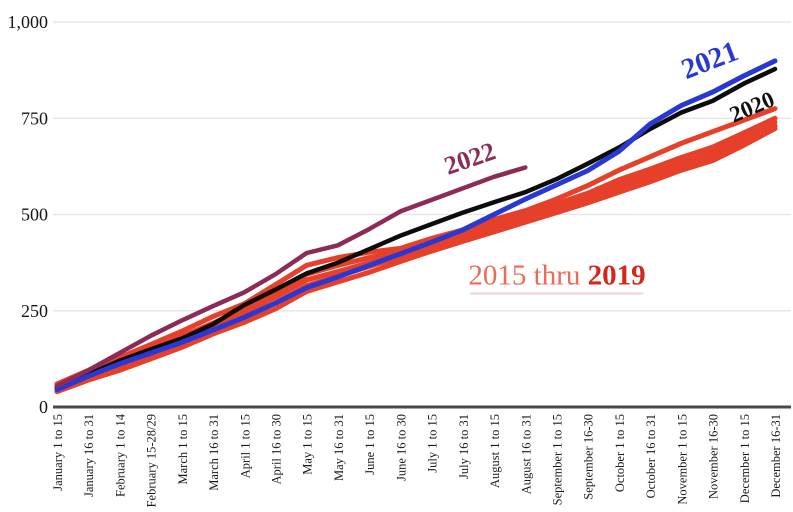 The height and width of the screenshot is (512, 793). Describe the element at coordinates (58, 452) in the screenshot. I see `x-tick-label: January 1 to 15` at that location.